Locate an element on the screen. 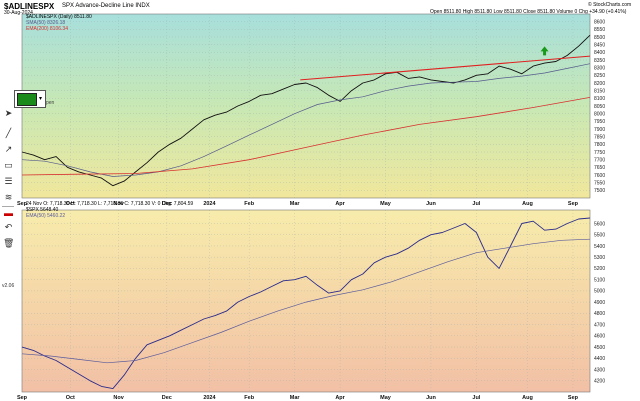 Image resolution: width=640 pixels, height=401 pixels. legend-ema200: EMA(200) 8106.34 is located at coordinates (47, 29).